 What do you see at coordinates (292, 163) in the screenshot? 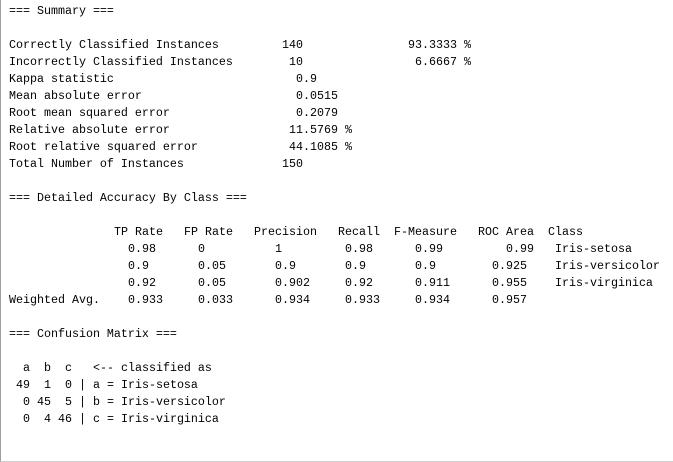
I see `metric-value: 150` at bounding box center [292, 163].